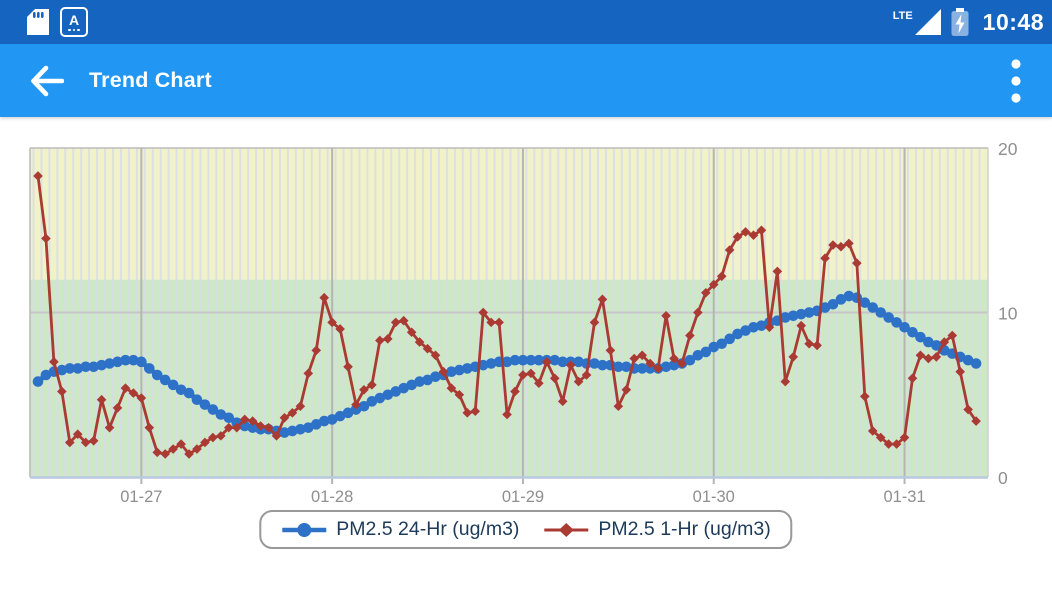  What do you see at coordinates (904, 497) in the screenshot?
I see `x-tick-label: 01-31` at bounding box center [904, 497].